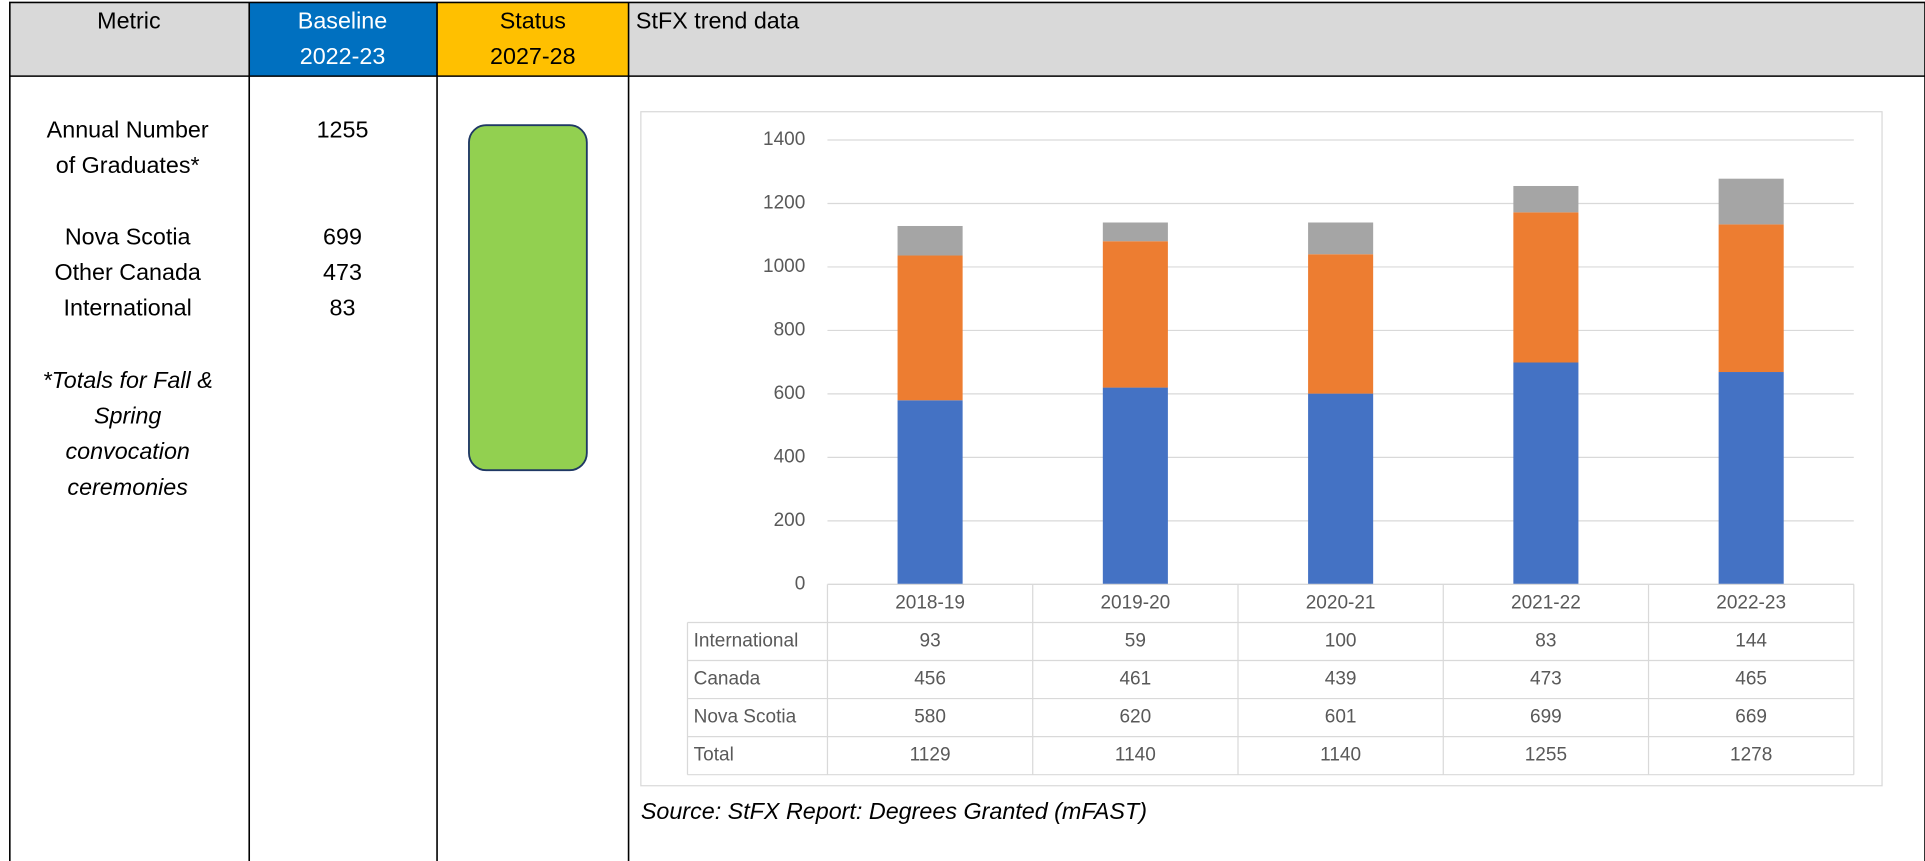 Image resolution: width=1925 pixels, height=861 pixels. What do you see at coordinates (1545, 641) in the screenshot?
I see `data-label: 83` at bounding box center [1545, 641].